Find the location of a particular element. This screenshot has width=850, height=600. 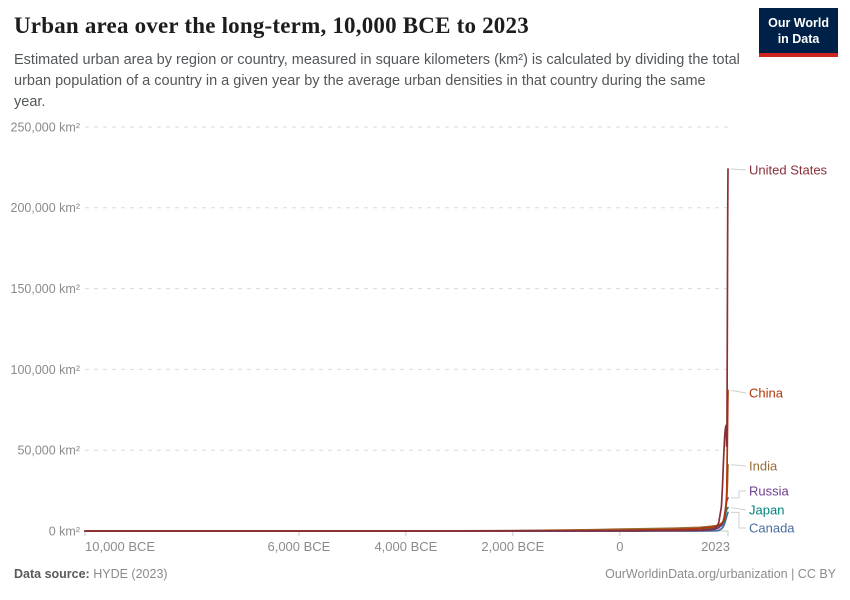

data-source-value: HYDE (2023) is located at coordinates (130, 574).